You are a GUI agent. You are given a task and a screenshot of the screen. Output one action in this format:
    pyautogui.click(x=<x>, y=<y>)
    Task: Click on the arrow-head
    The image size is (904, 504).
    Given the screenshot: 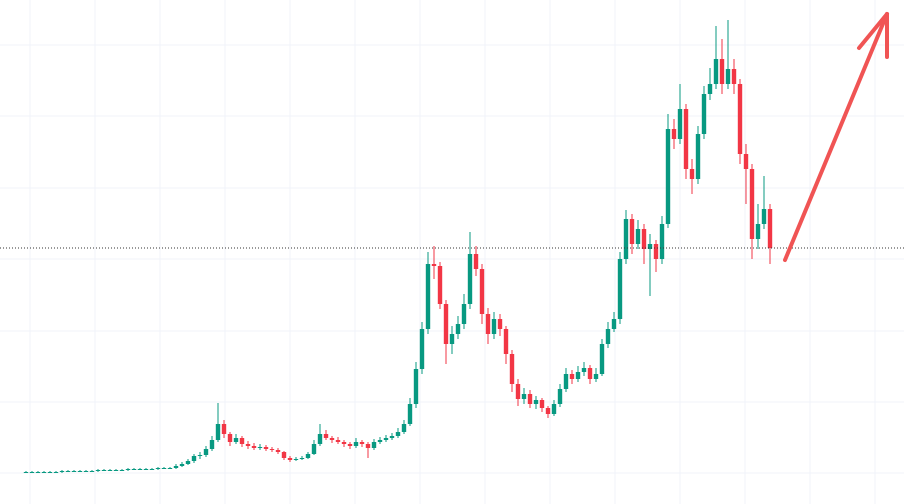 What is the action you would take?
    pyautogui.click(x=873, y=31)
    